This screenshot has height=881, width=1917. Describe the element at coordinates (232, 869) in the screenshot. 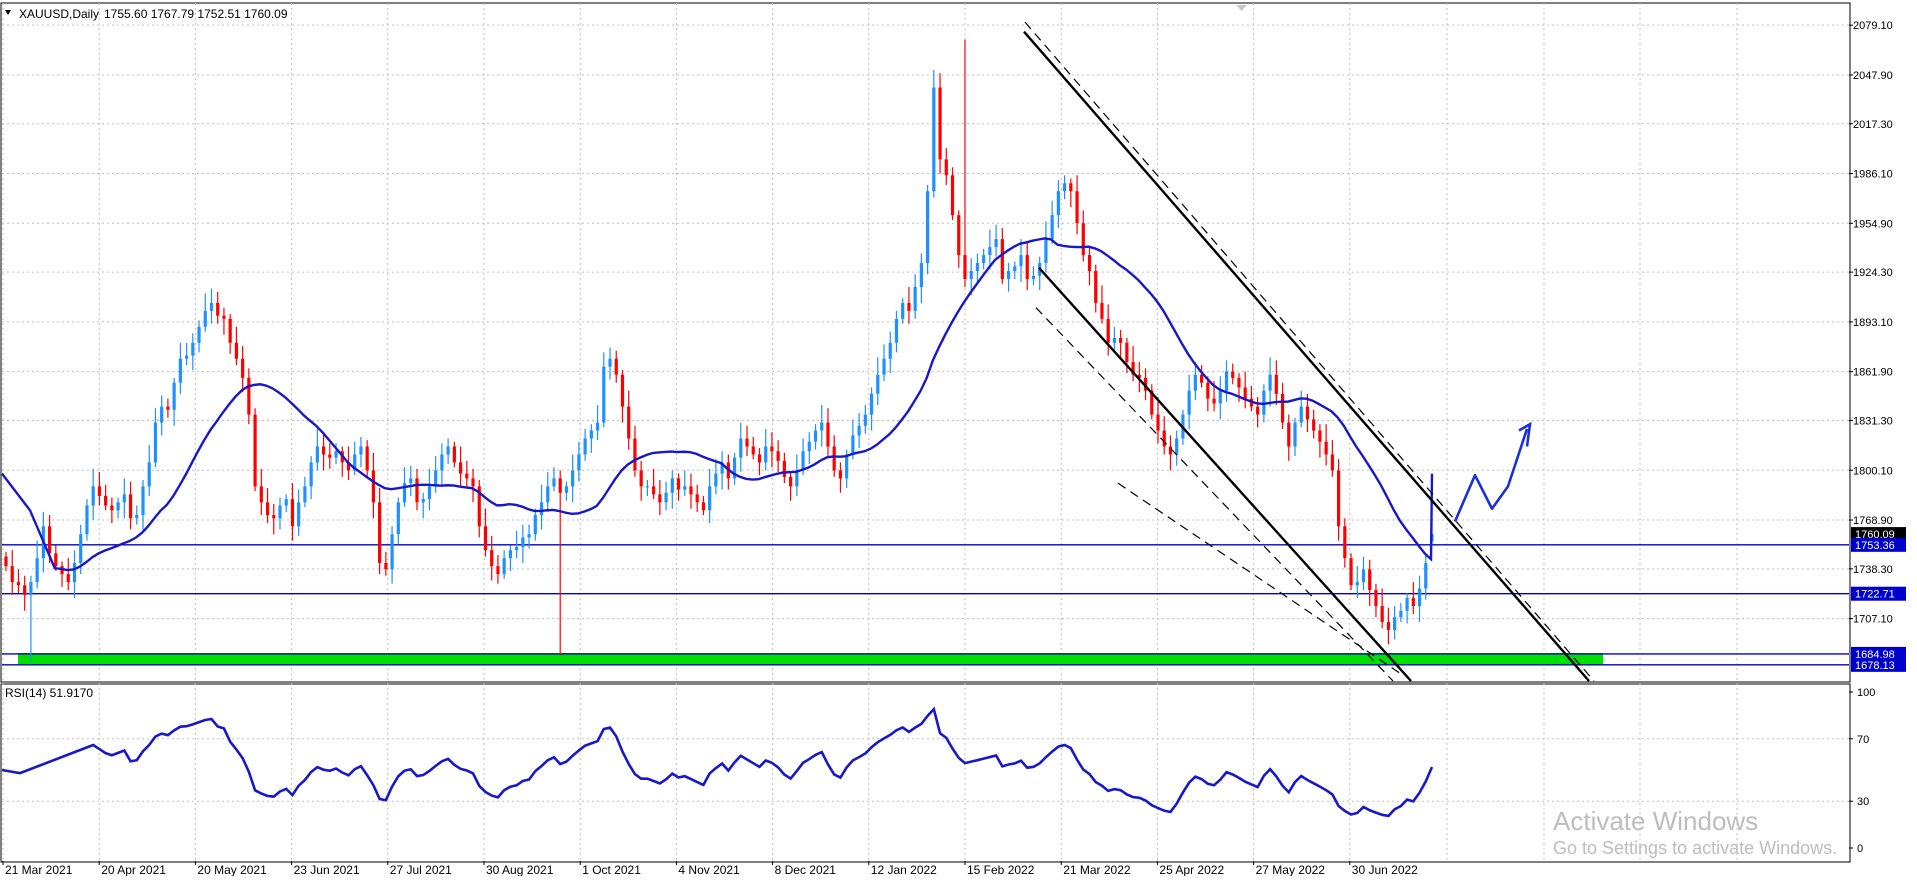

I see `time-tick-label: 20 May 2021` at that location.